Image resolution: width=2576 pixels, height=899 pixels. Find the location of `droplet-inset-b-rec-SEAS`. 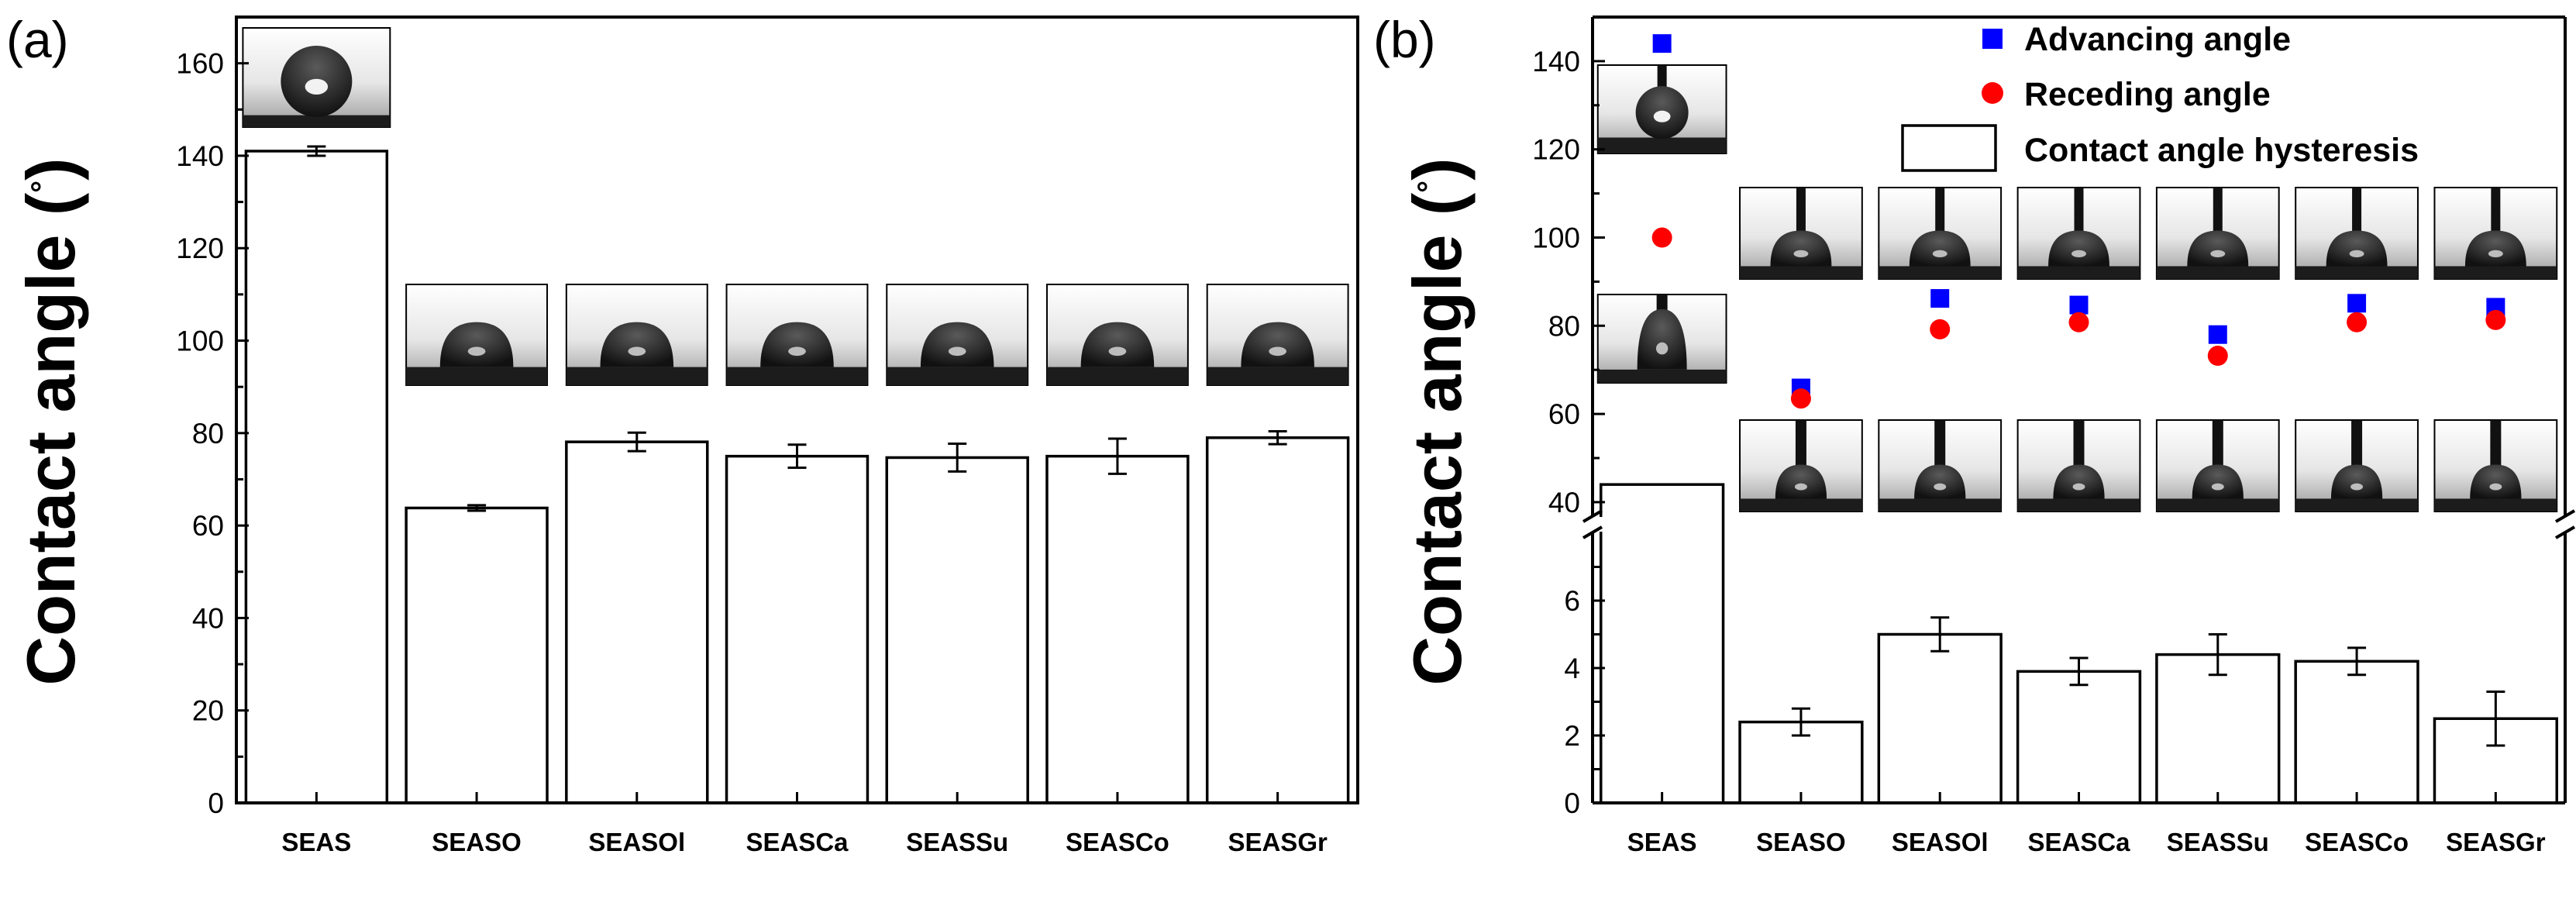

droplet-inset-b-rec-SEAS is located at coordinates (1661, 339).